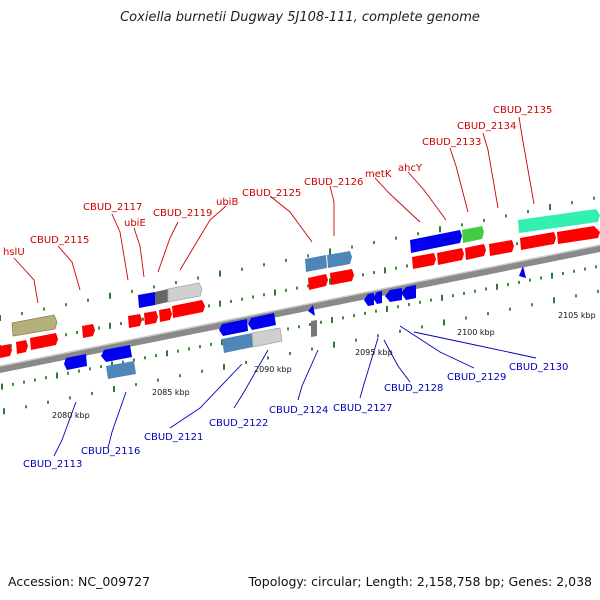 The height and width of the screenshot is (600, 600). Describe the element at coordinates (14, 252) in the screenshot. I see `label-hslU: hslU` at that location.